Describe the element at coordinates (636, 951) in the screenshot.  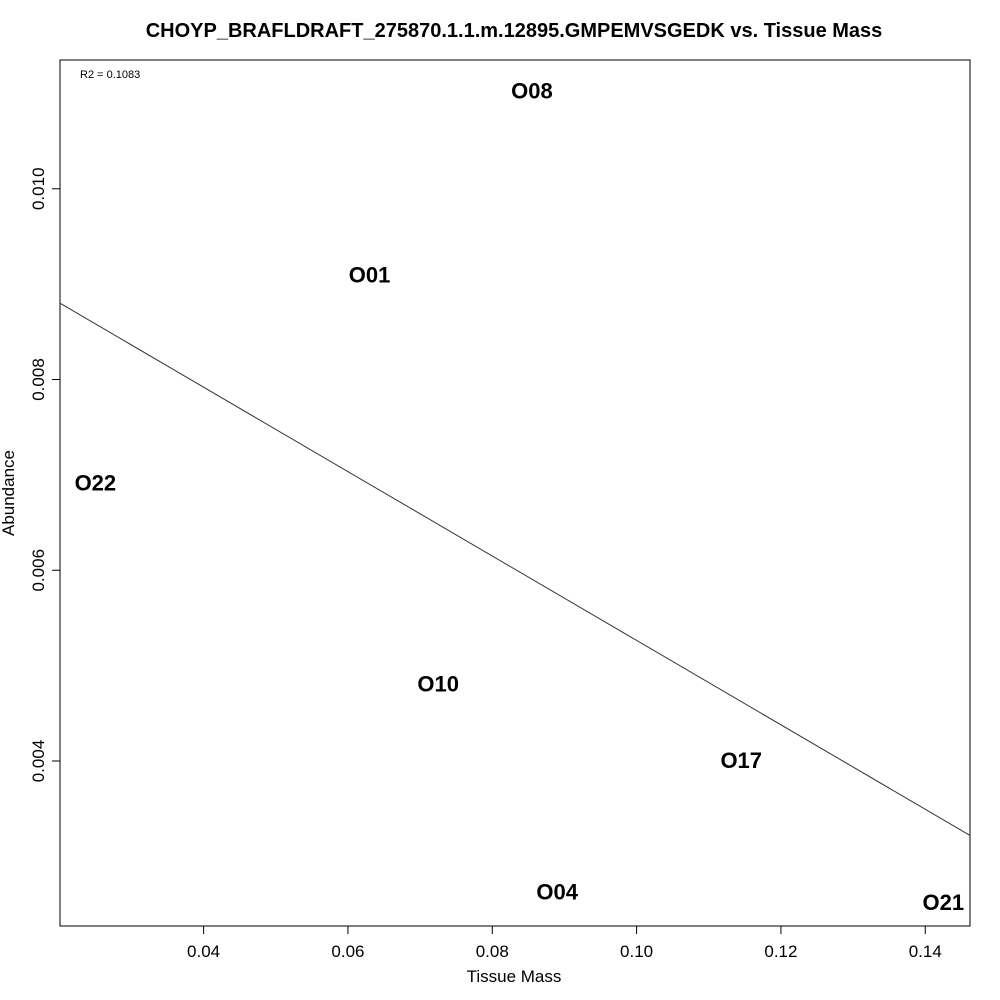
I see `x-tick-label: 0.10` at that location.